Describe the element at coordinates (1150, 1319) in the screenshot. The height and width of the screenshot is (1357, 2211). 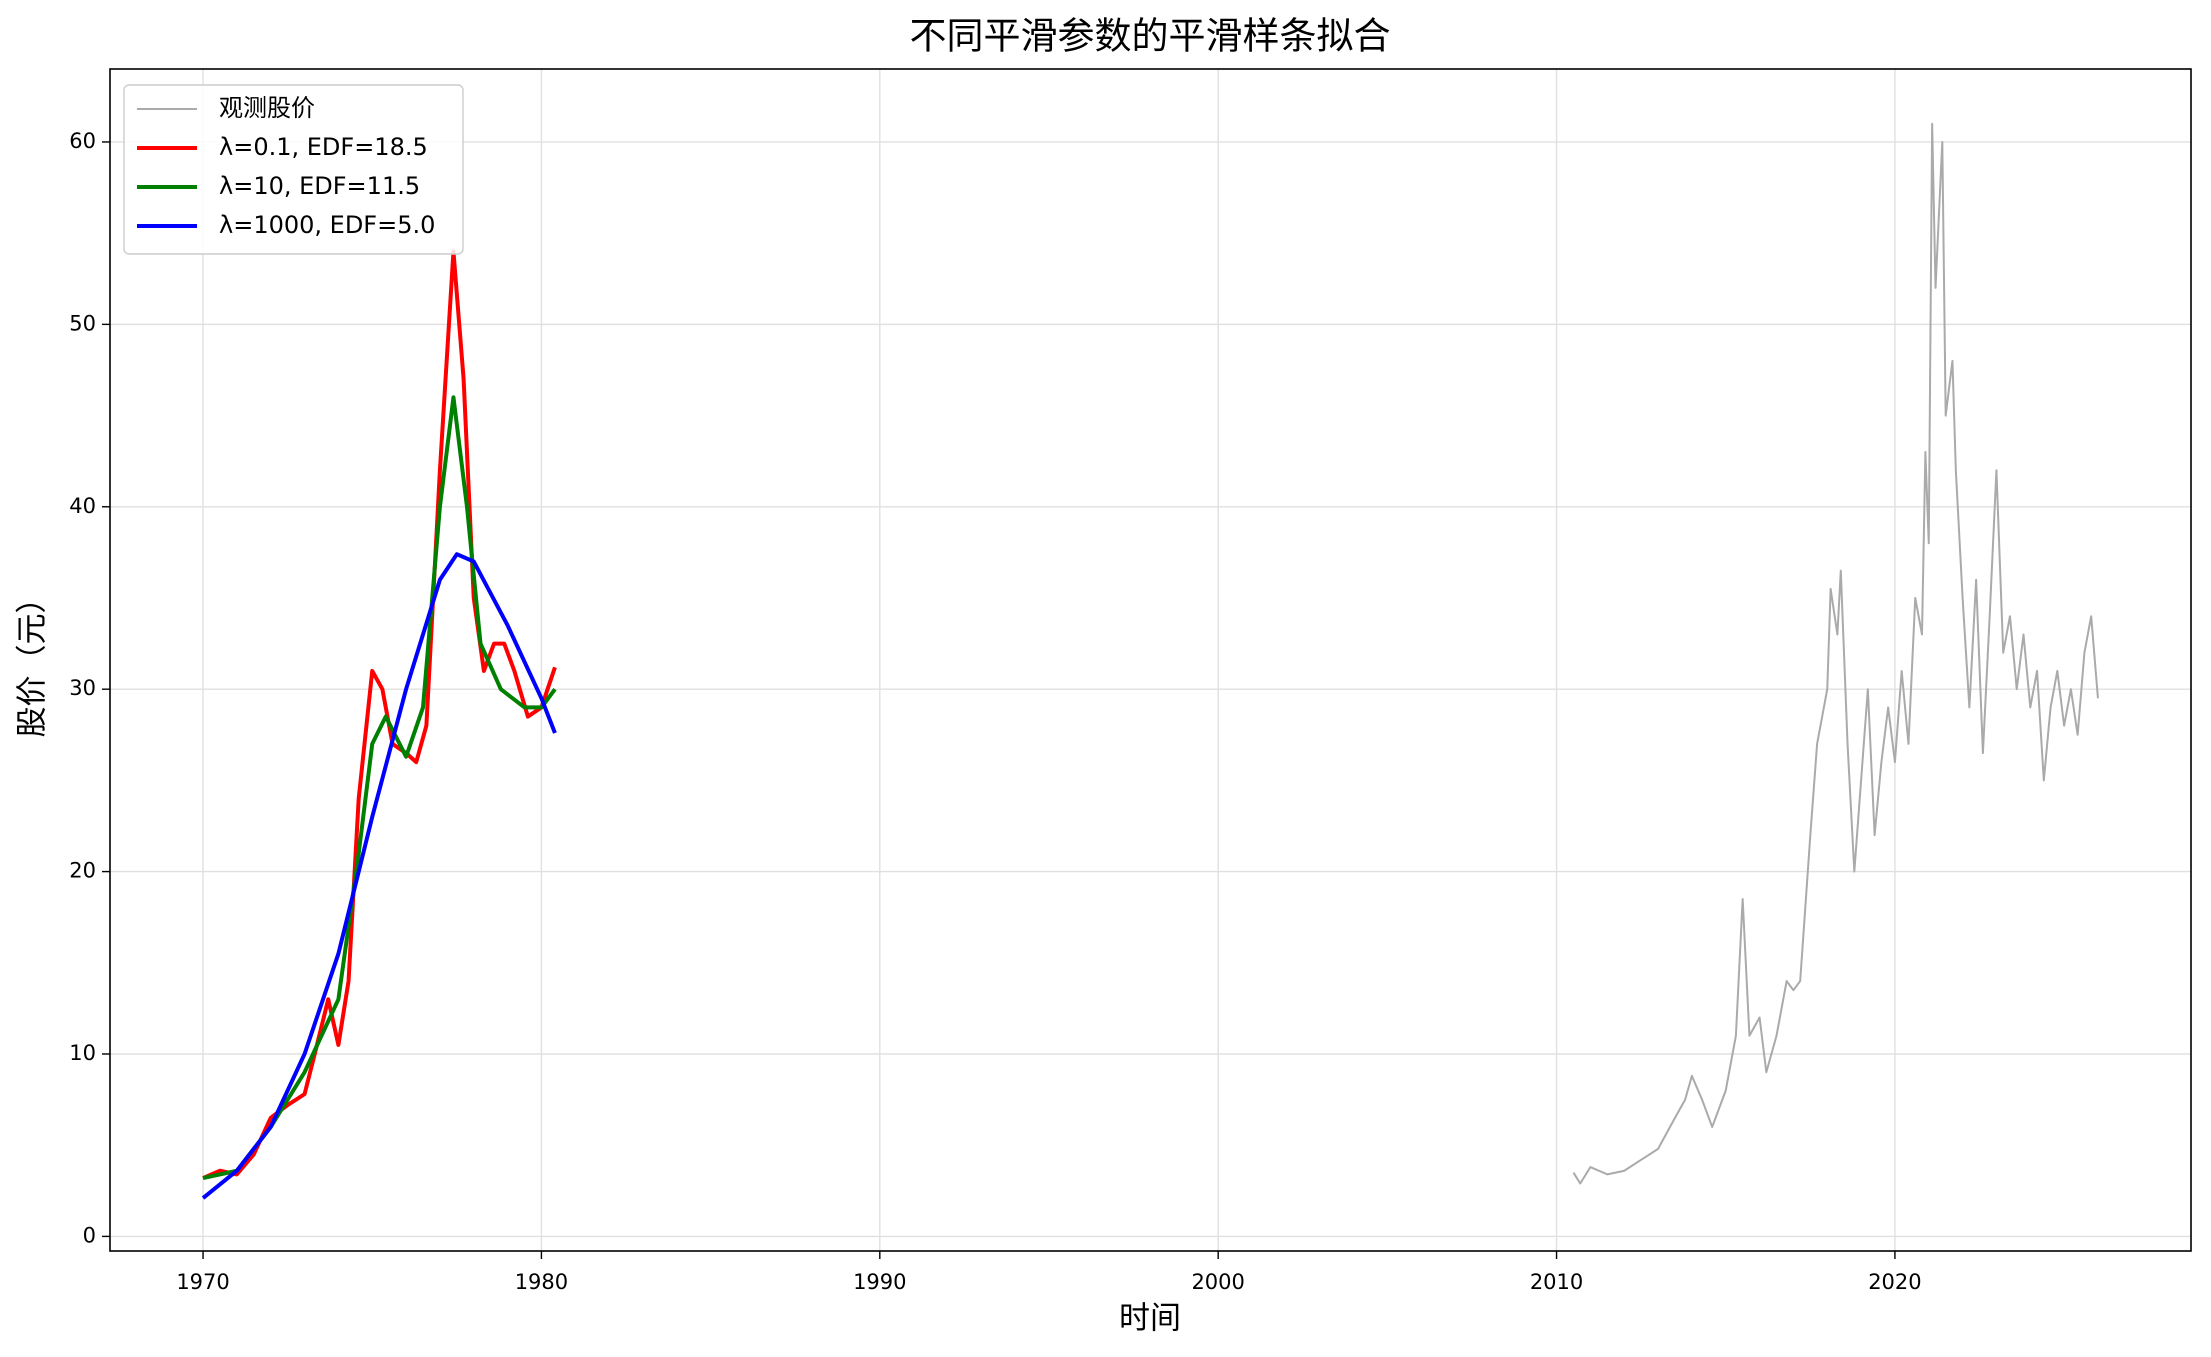
I see `x-axis-label: 时间` at that location.